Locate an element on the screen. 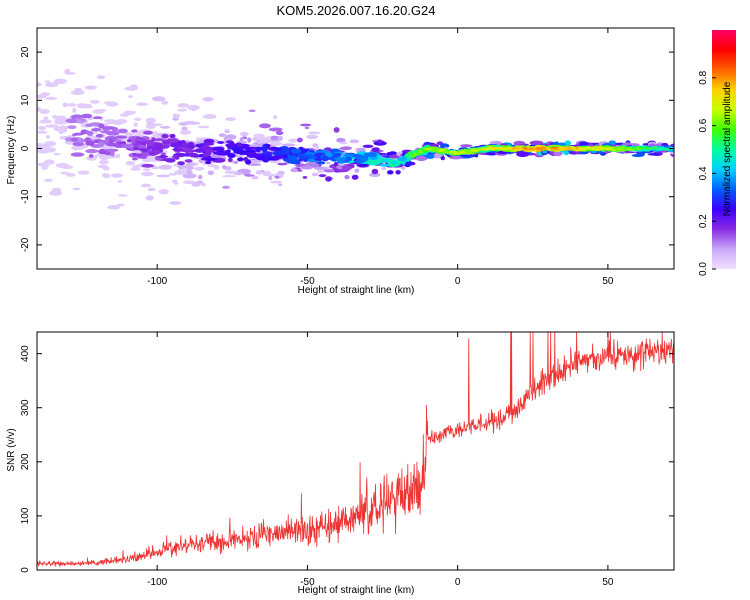 This screenshot has height=600, width=750. snr-ytick-label: 300 is located at coordinates (25, 407).